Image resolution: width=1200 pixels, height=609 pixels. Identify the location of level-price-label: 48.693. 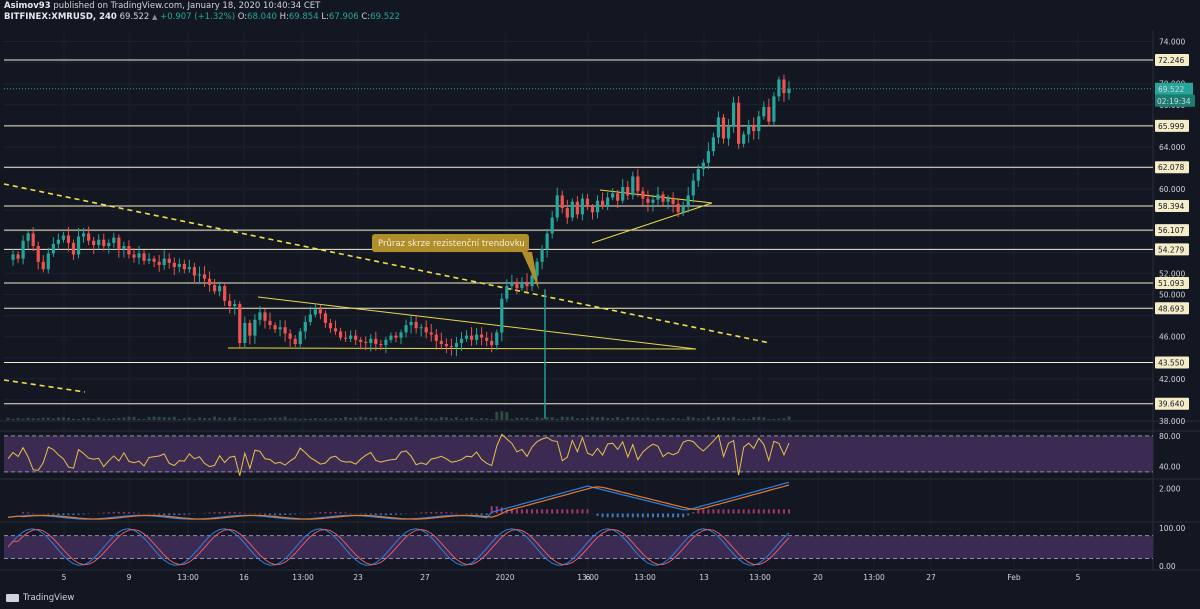
(1171, 308).